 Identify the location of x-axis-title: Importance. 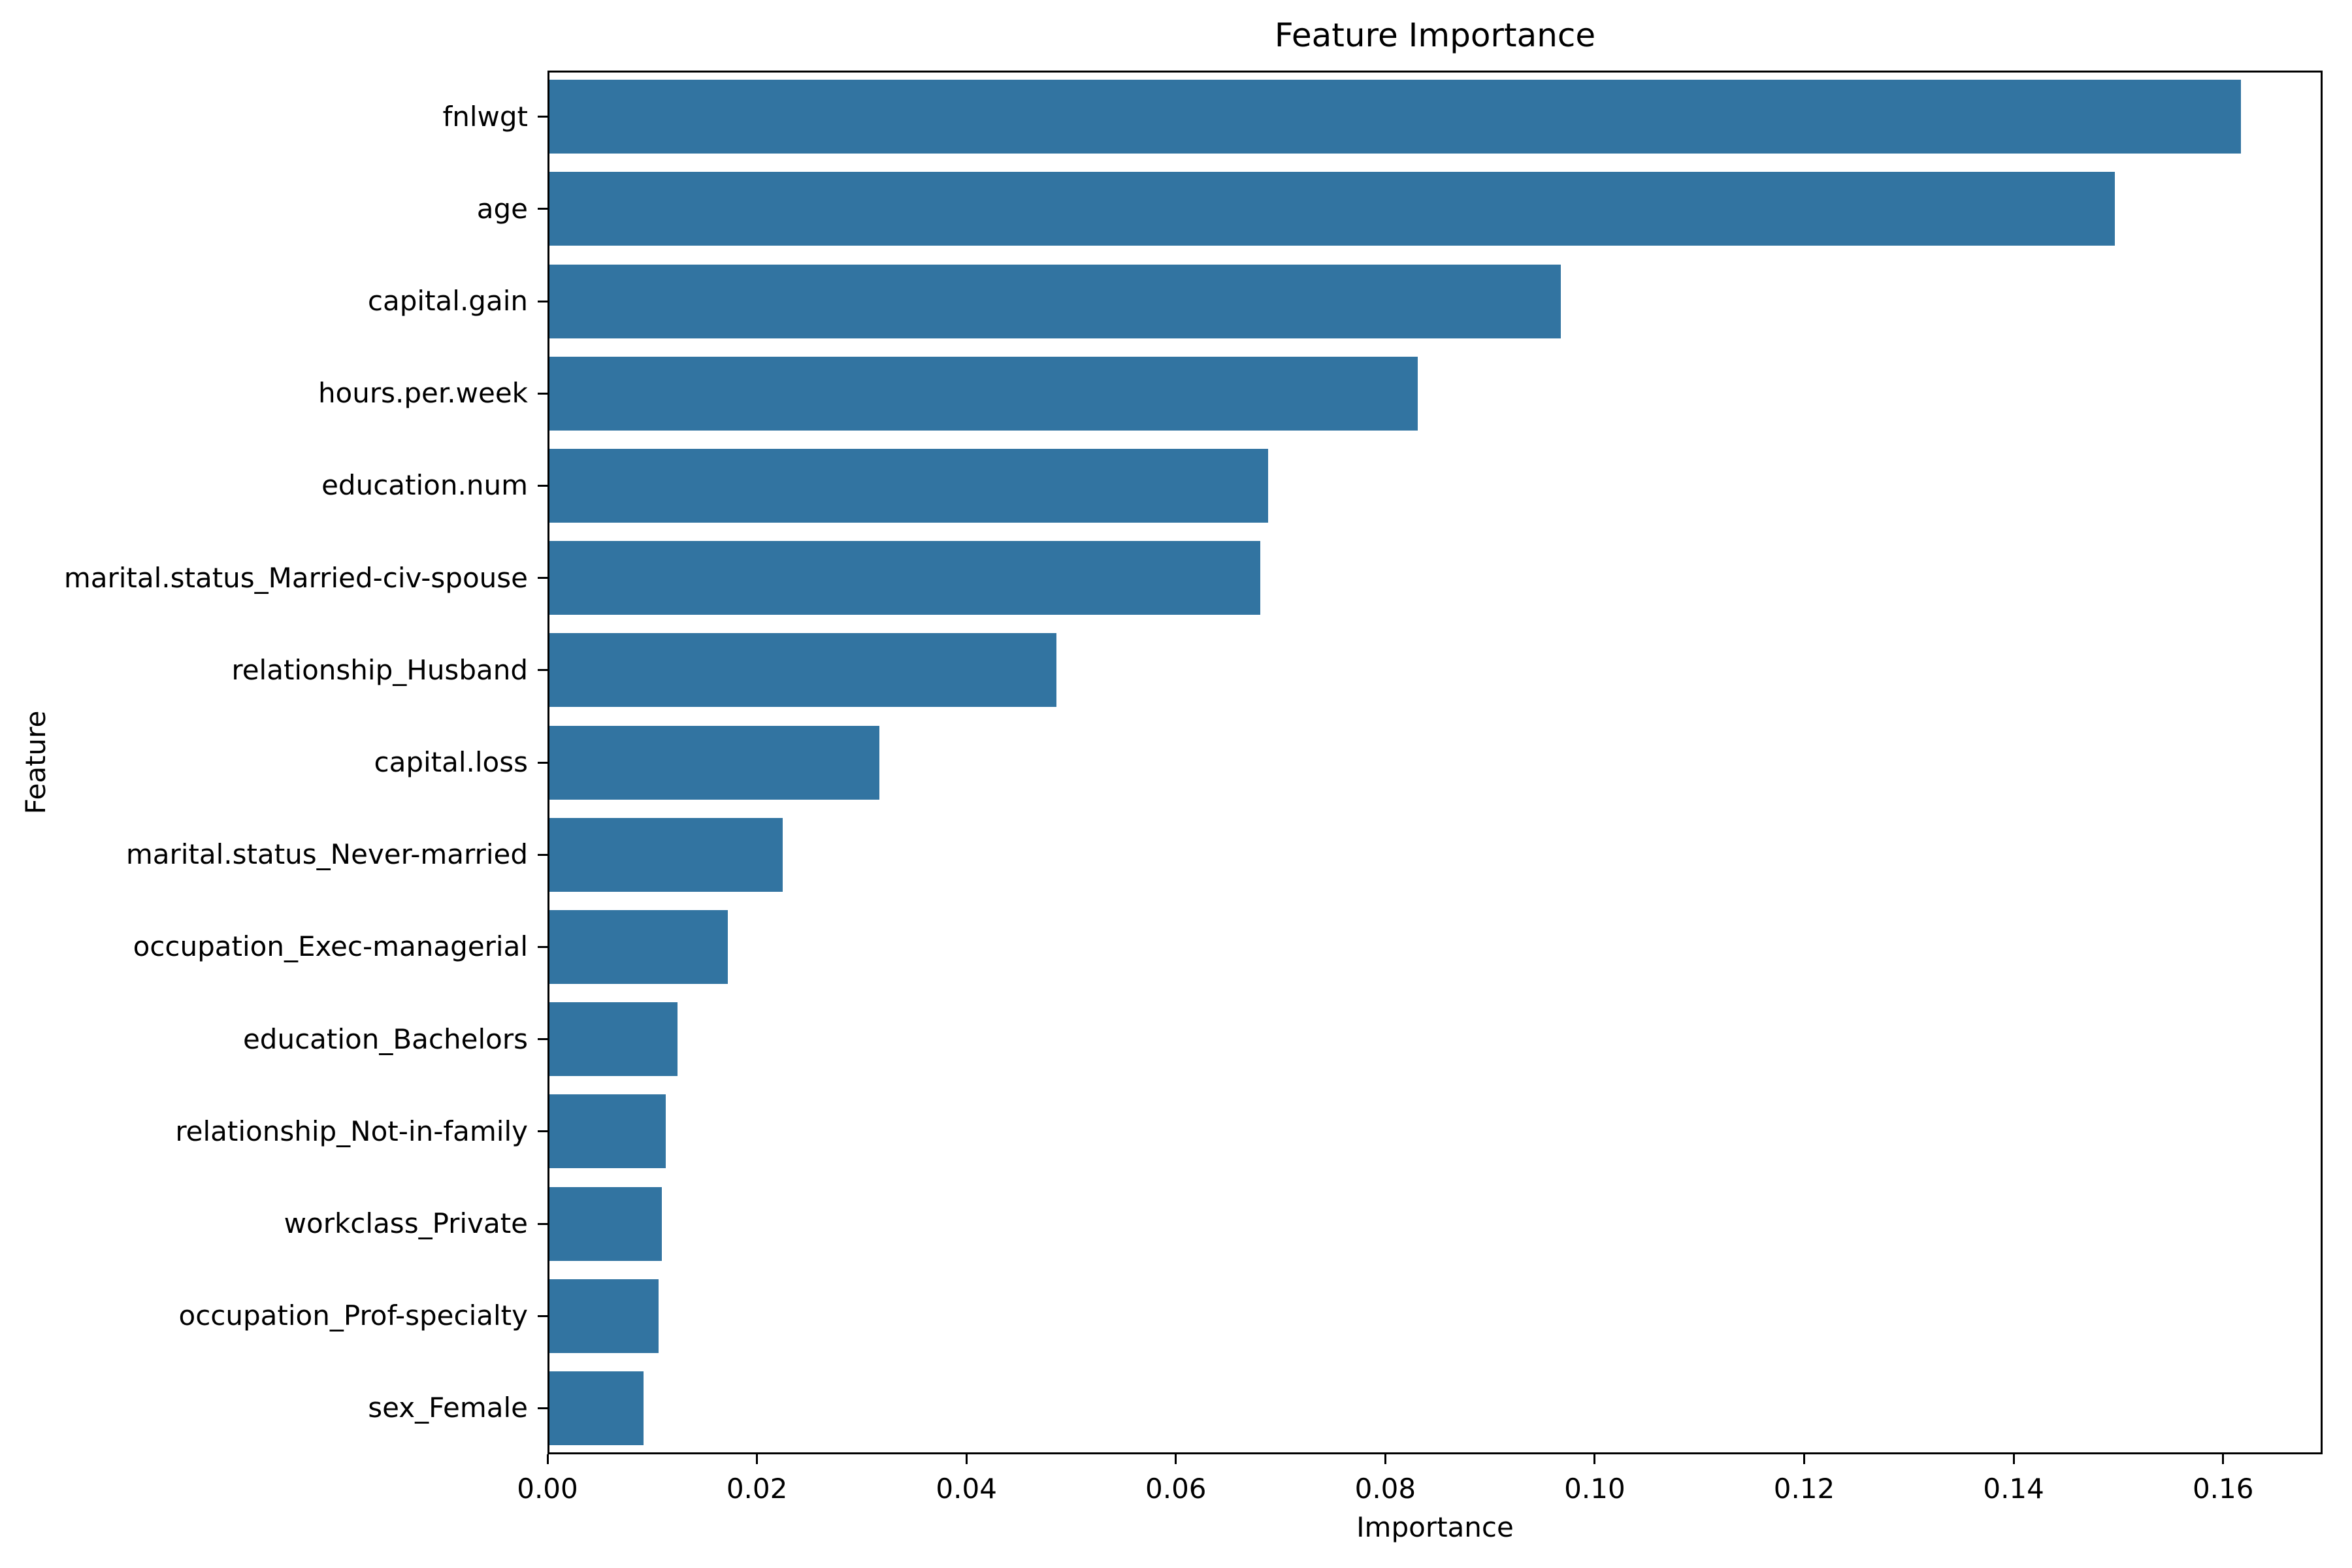
(1435, 1527).